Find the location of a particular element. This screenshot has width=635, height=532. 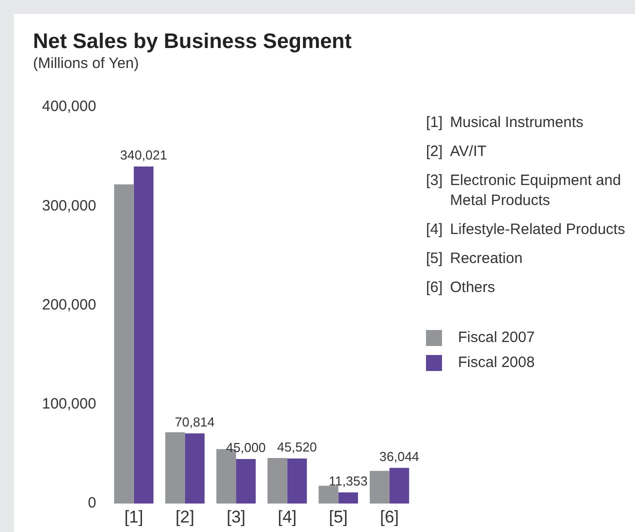

data-label: 45,520 is located at coordinates (297, 447).